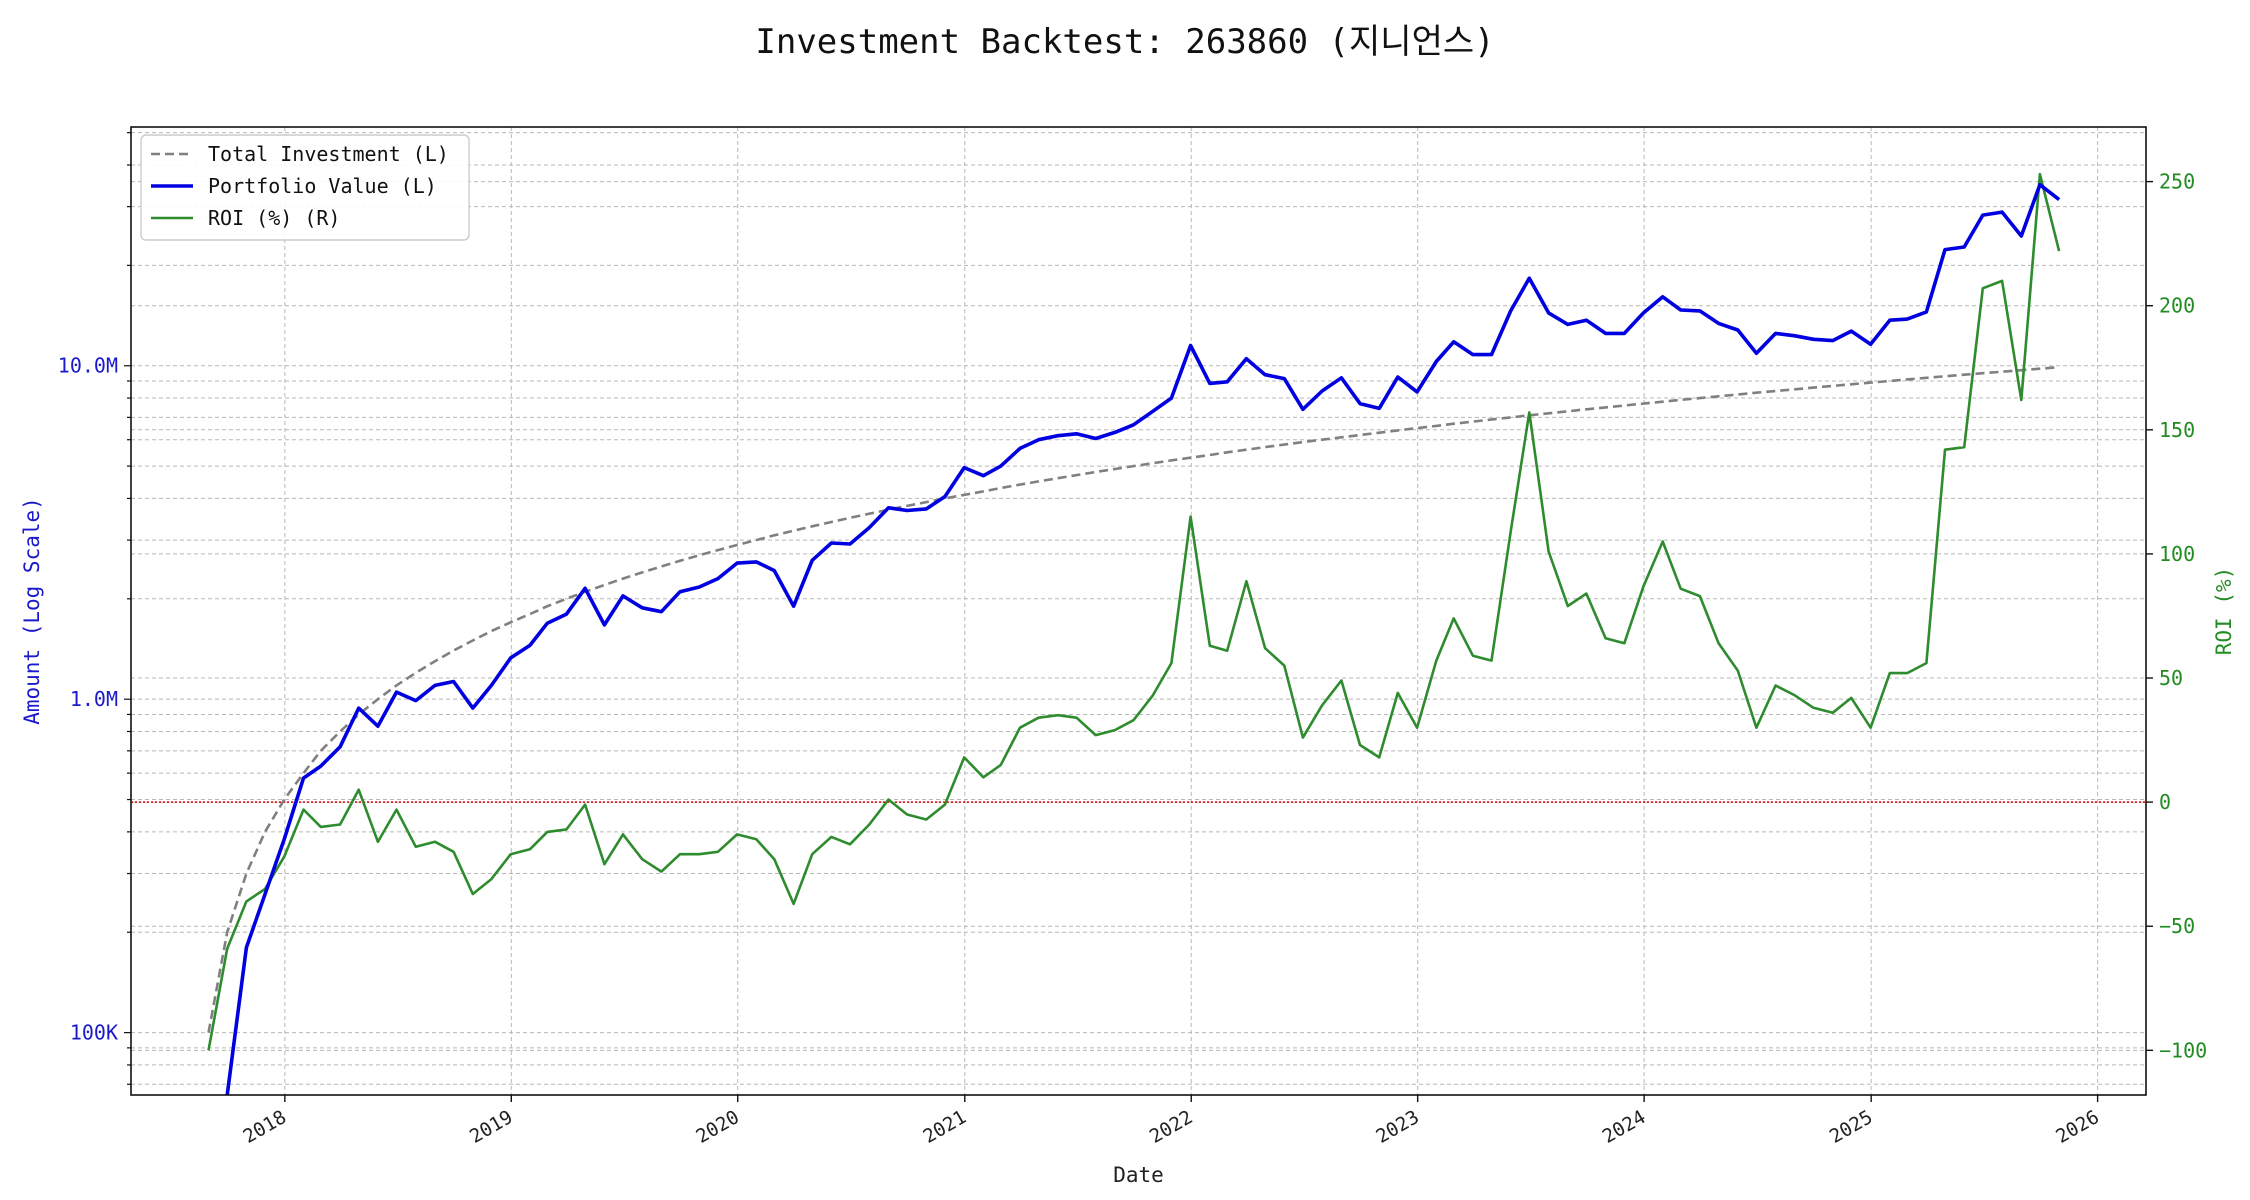  What do you see at coordinates (2177, 926) in the screenshot?
I see `y-right-tick-label: −50` at bounding box center [2177, 926].